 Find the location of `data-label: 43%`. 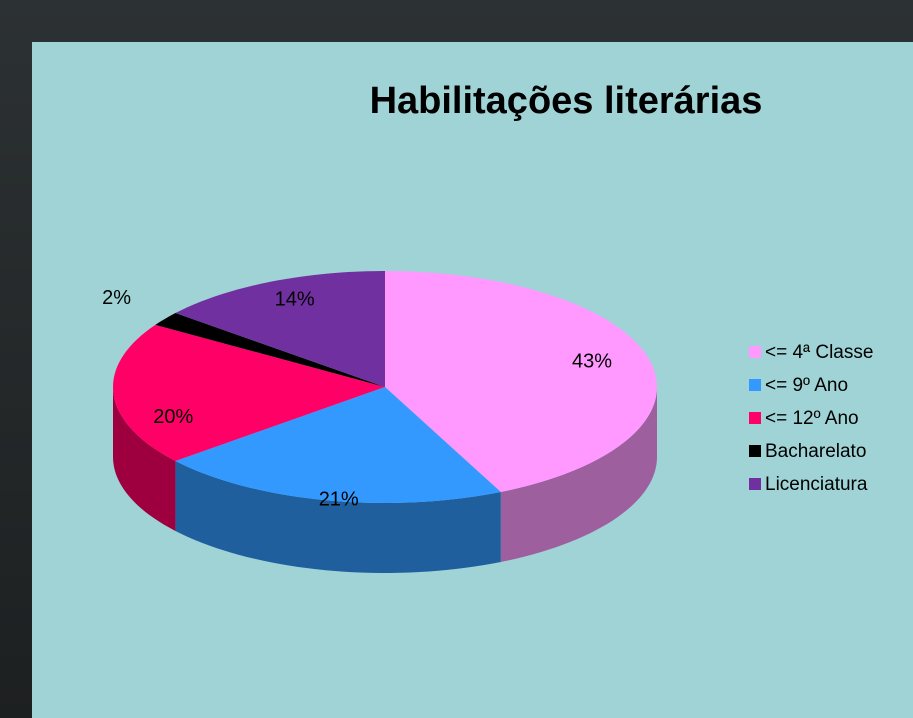

data-label: 43% is located at coordinates (592, 362).